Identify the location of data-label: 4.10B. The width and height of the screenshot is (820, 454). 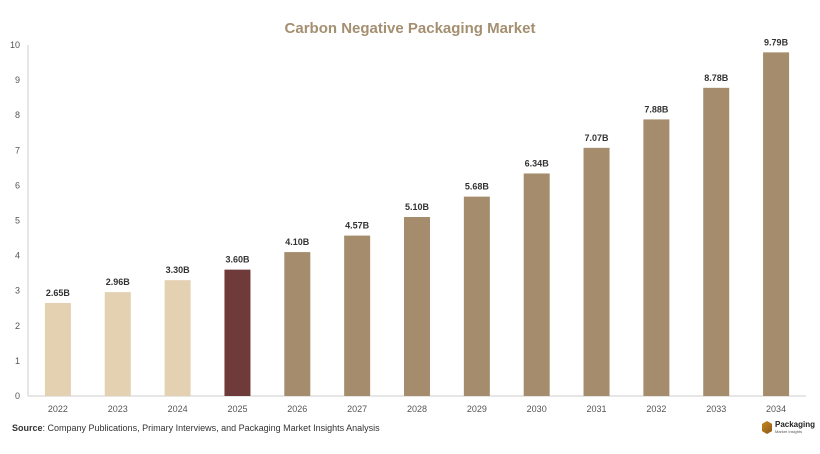
(297, 242).